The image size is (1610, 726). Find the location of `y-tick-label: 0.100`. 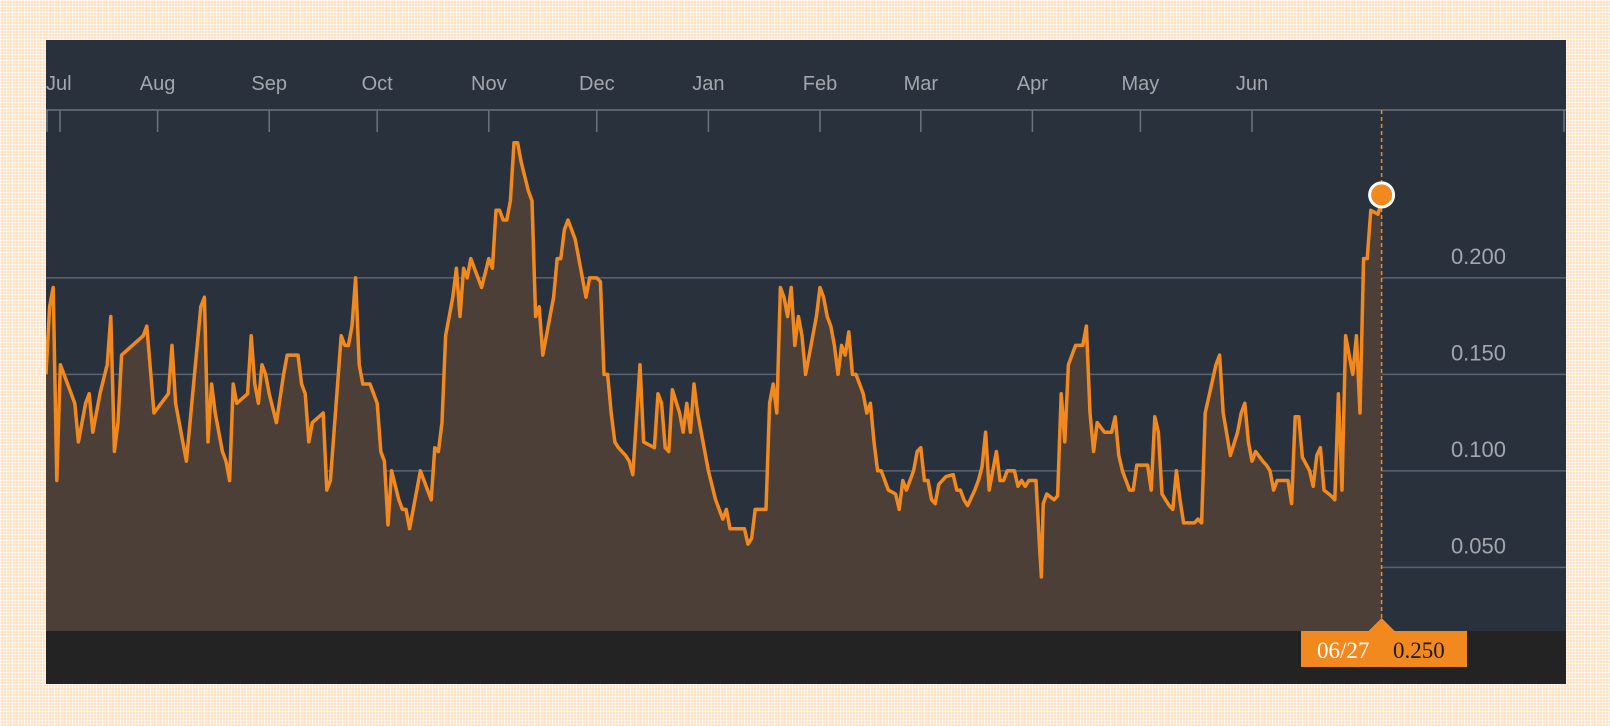

y-tick-label: 0.100 is located at coordinates (1478, 449).